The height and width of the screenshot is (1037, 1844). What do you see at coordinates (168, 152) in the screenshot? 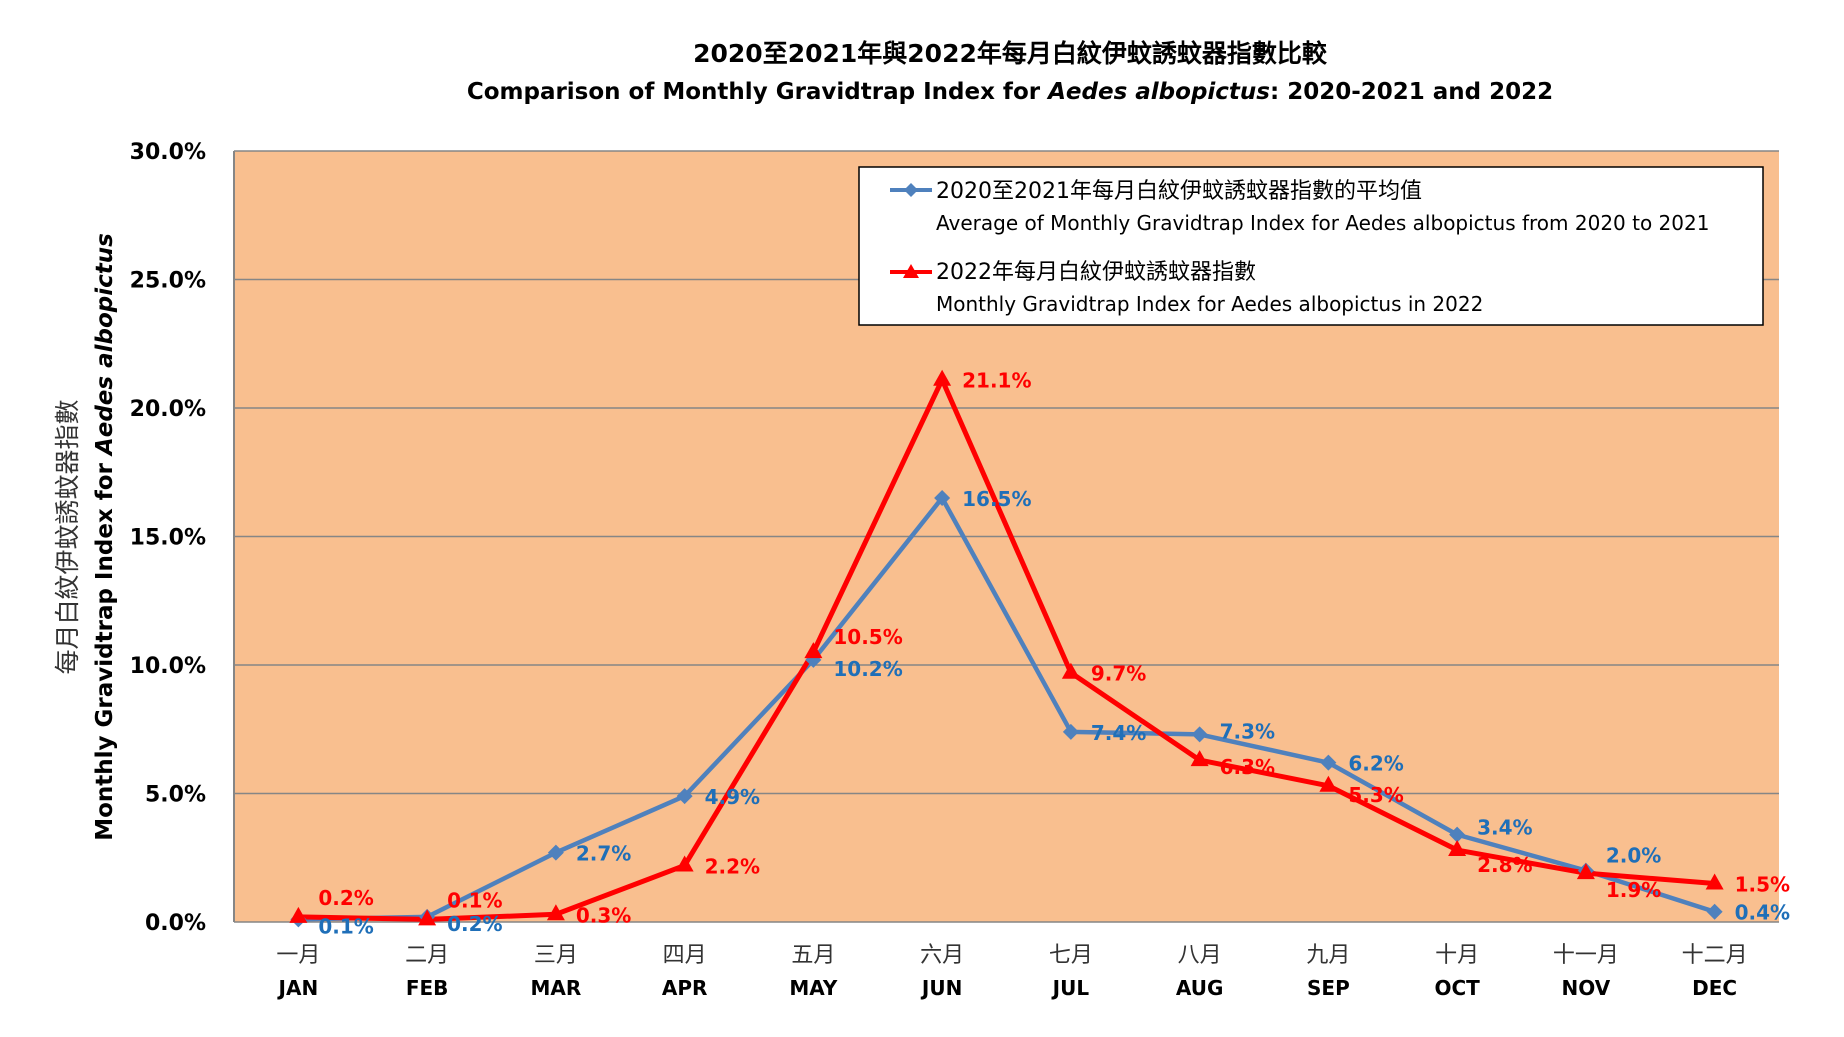
I see `y-tick-label: 30.0%` at bounding box center [168, 152].